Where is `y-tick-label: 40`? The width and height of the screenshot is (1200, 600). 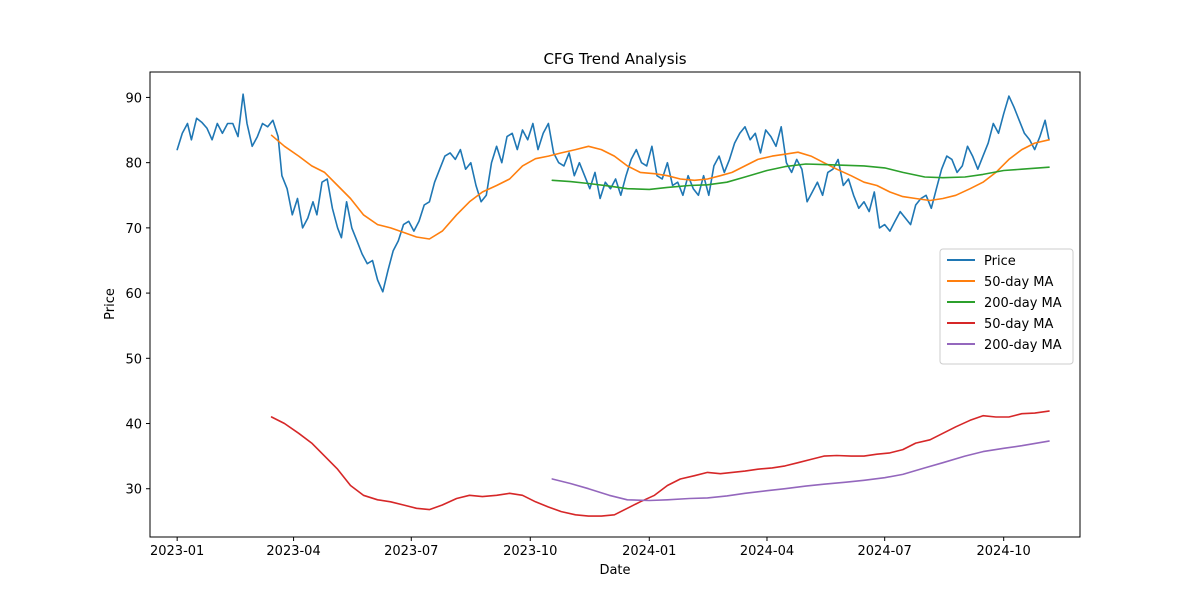 y-tick-label: 40 is located at coordinates (133, 425).